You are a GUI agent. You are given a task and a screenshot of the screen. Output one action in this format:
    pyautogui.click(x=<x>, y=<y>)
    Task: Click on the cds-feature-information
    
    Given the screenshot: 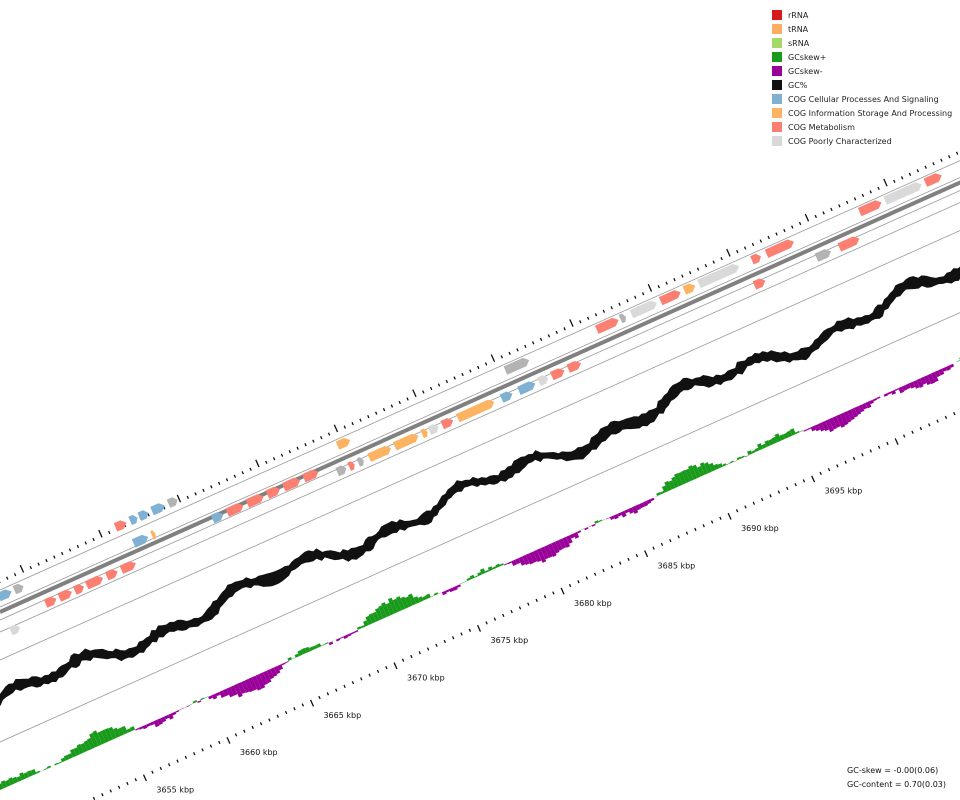 What is the action you would take?
    pyautogui.click(x=689, y=289)
    